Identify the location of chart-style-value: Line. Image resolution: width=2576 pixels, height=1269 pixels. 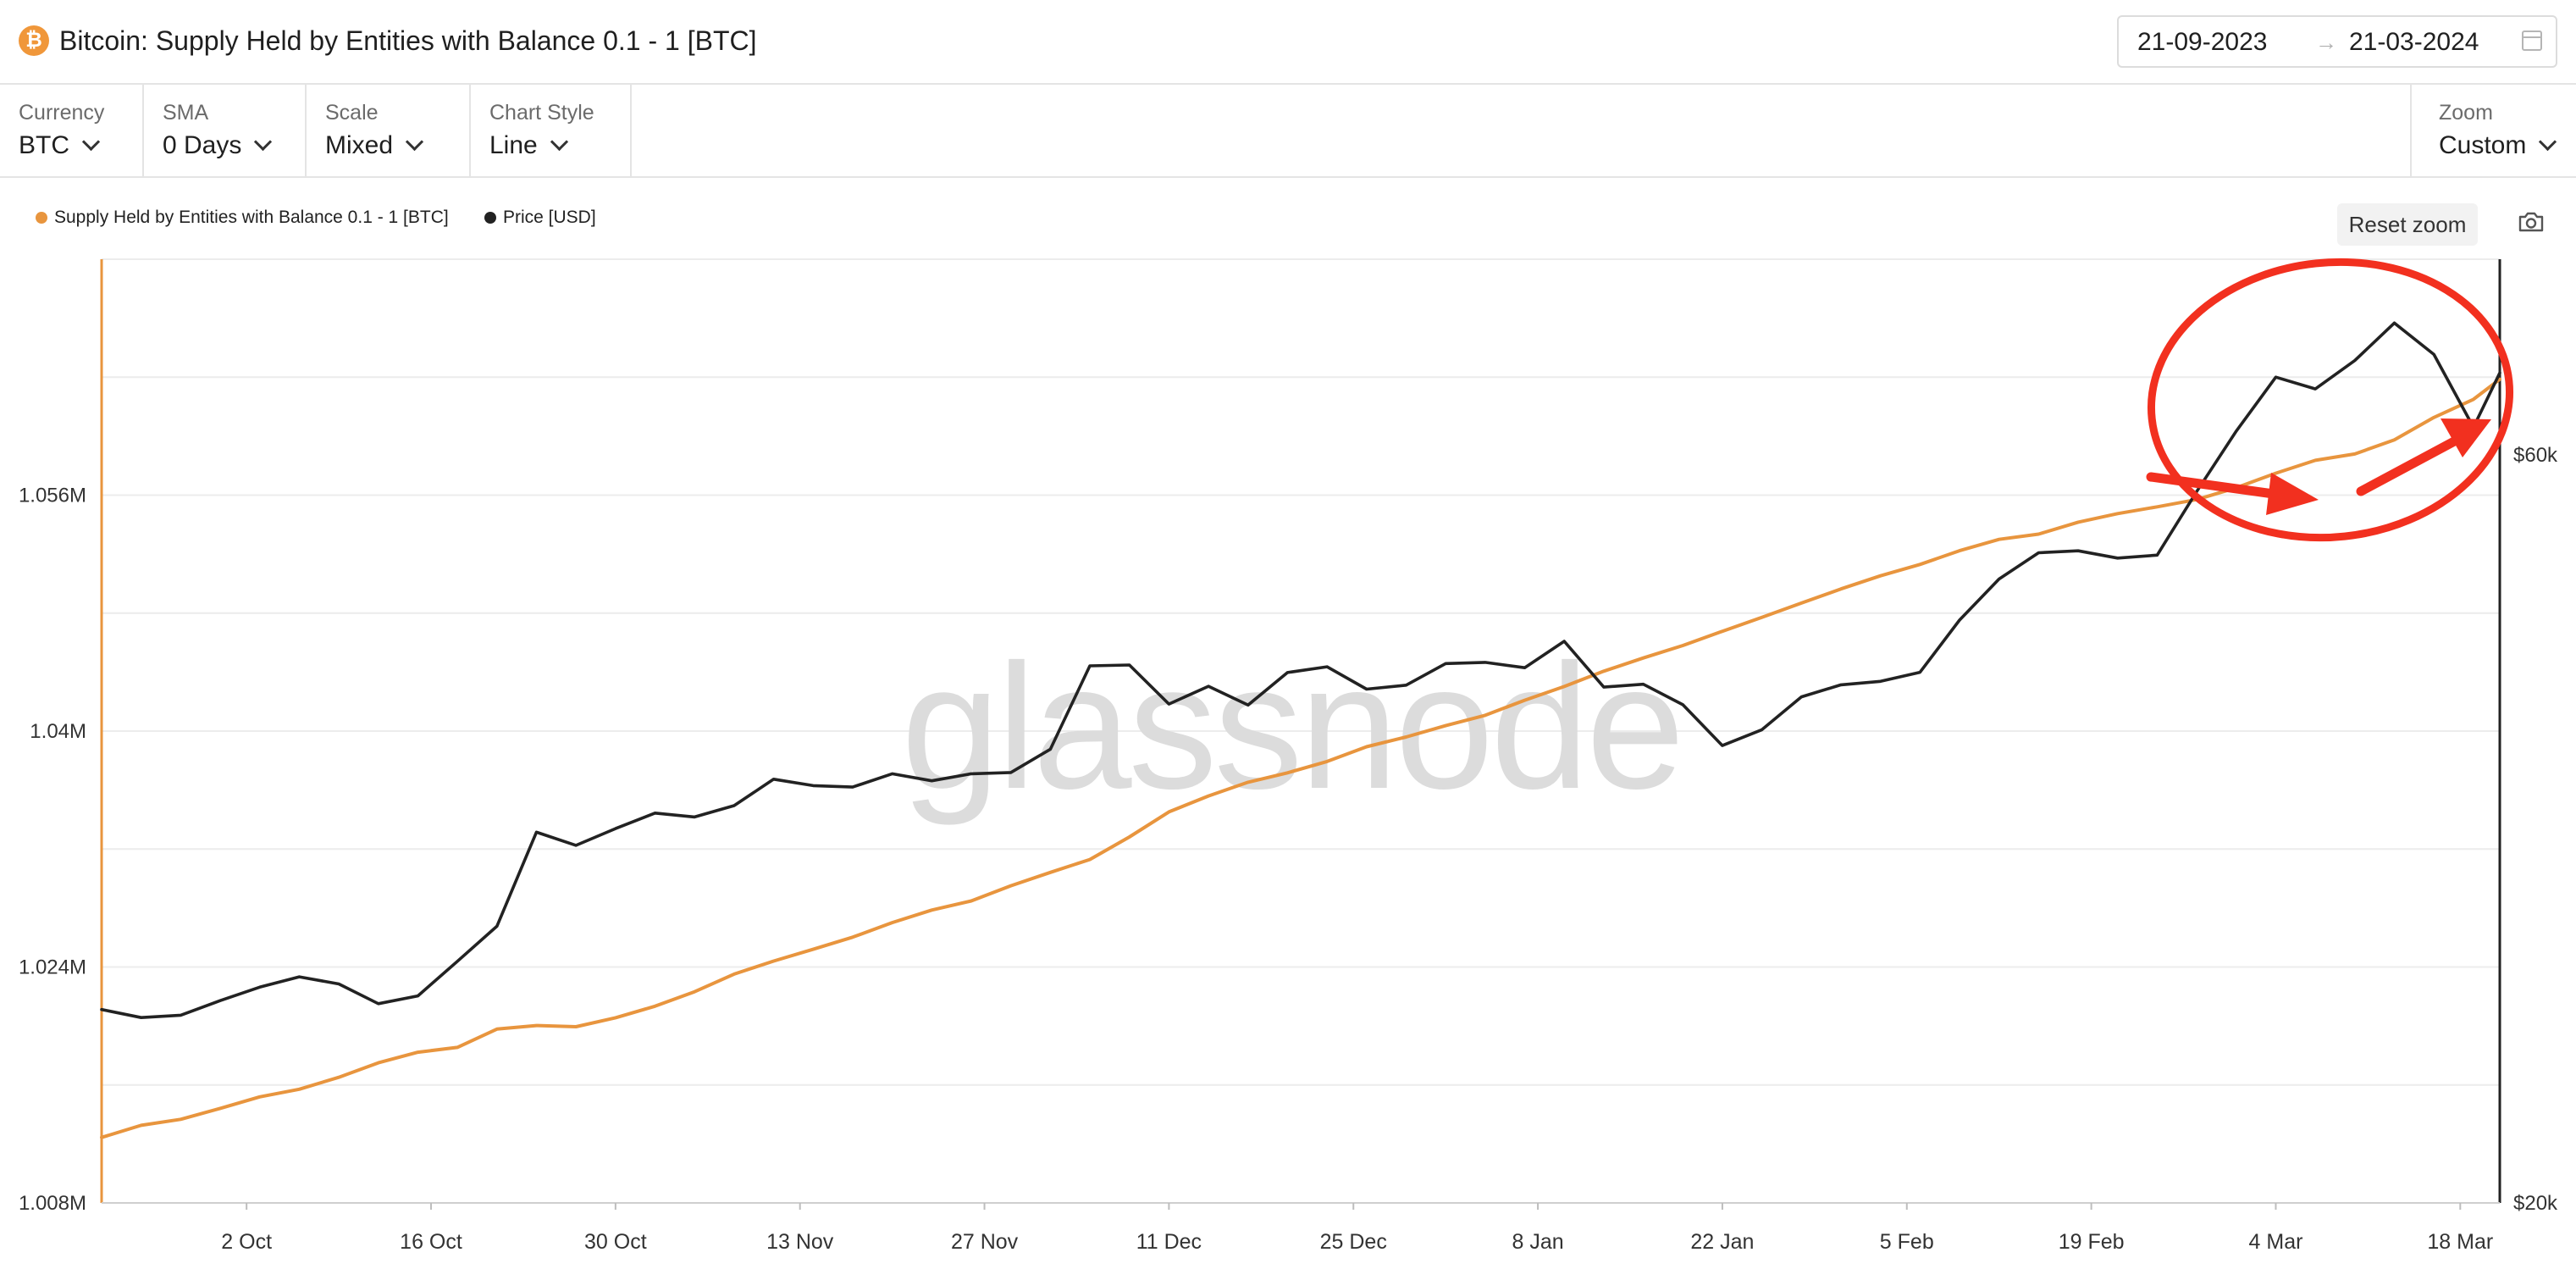
(528, 145).